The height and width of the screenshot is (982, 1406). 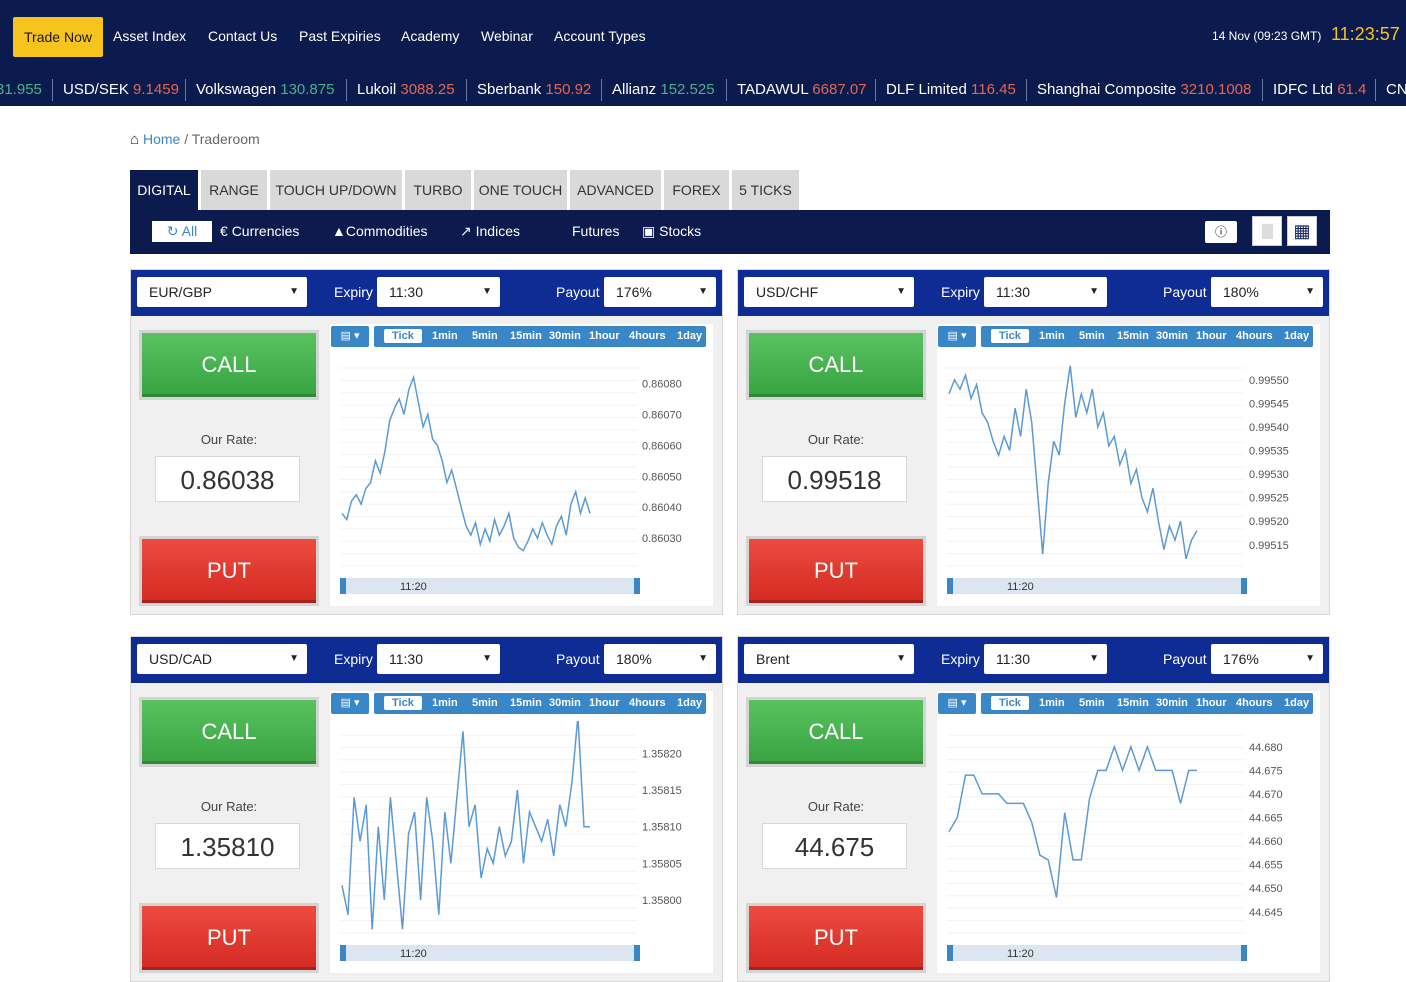 What do you see at coordinates (265, 89) in the screenshot?
I see `ticker-item: Volkswagen 130.875` at bounding box center [265, 89].